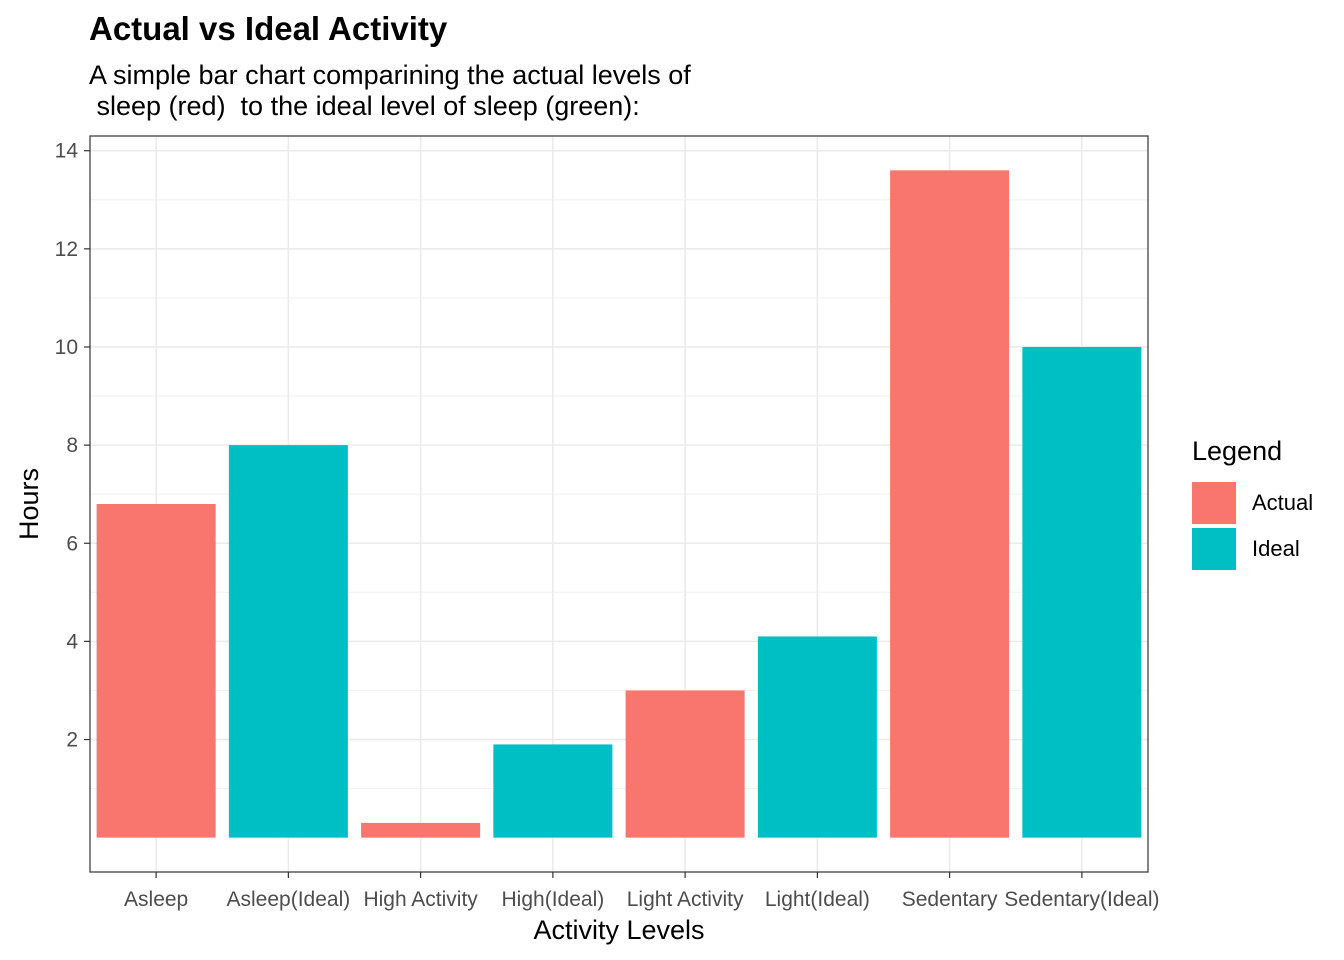 Image resolution: width=1344 pixels, height=960 pixels. I want to click on legend-item-ideal: Ideal, so click(1252, 549).